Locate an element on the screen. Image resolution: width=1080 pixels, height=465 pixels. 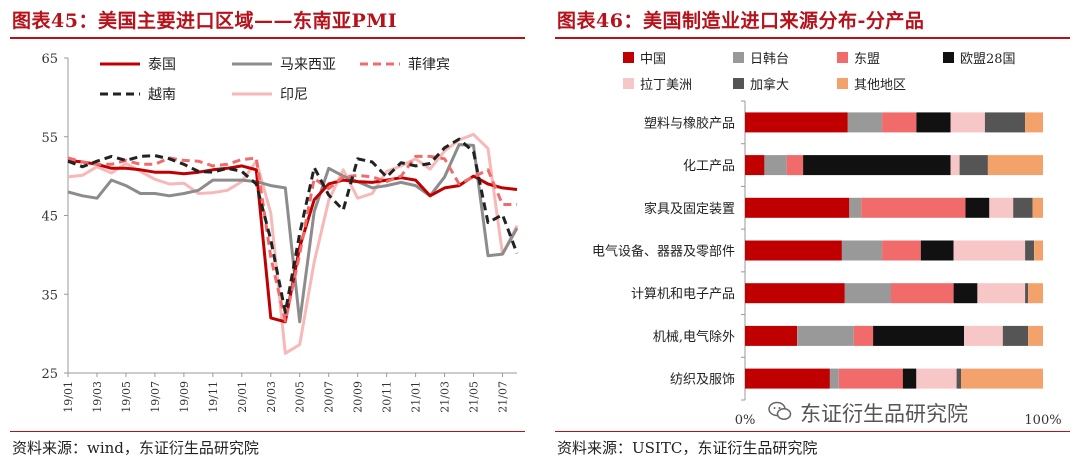
x-tick-label: 19/11 is located at coordinates (213, 397).